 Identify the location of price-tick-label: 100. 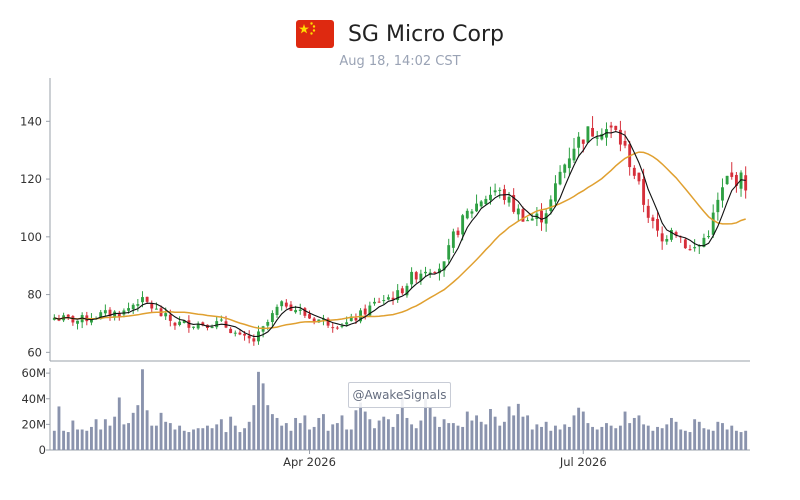
(31, 237).